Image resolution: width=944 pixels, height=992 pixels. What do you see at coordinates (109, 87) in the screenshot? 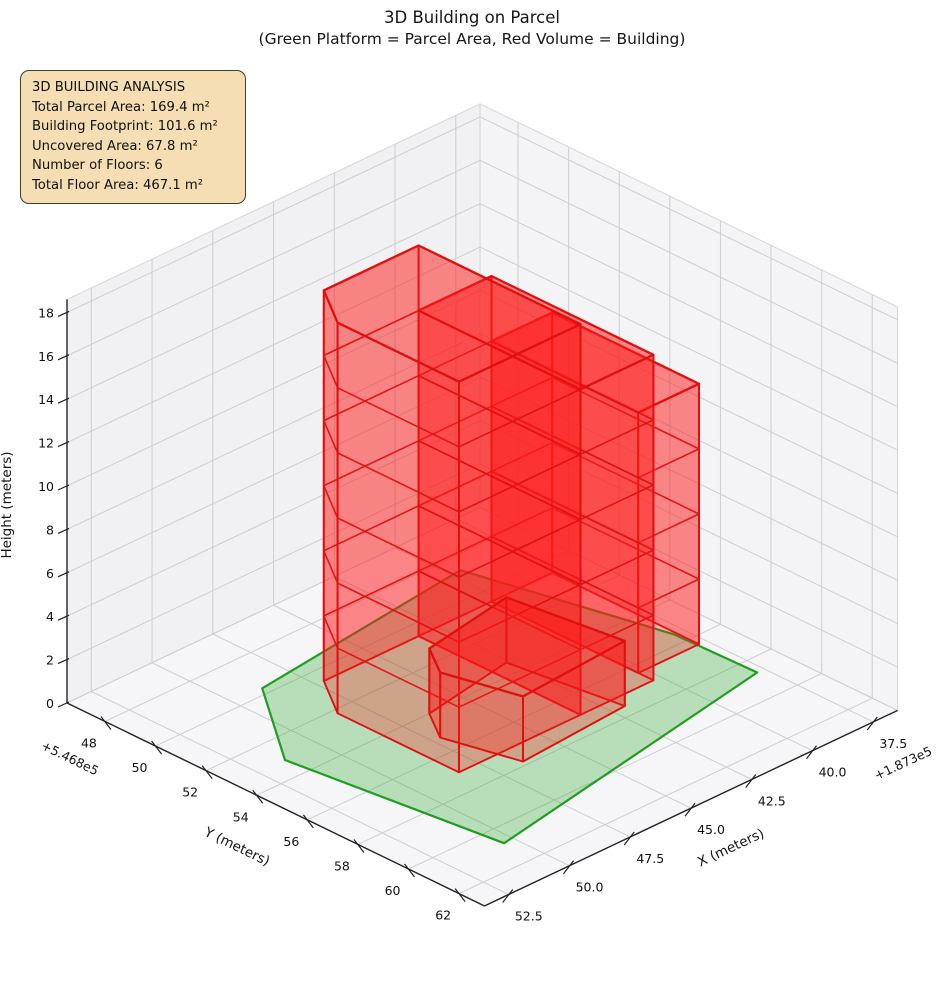
I see `annotation-title: 3D BUILDING ANALYSIS` at bounding box center [109, 87].